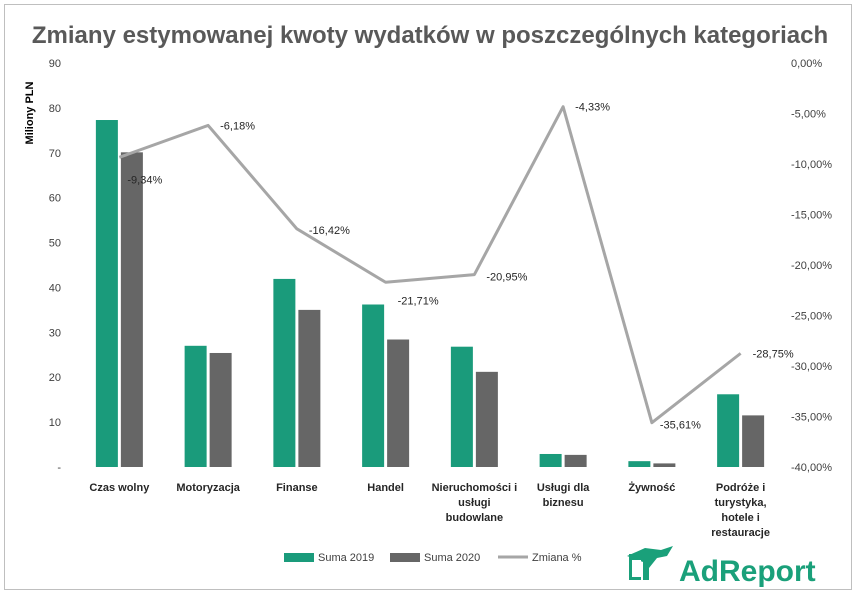 The width and height of the screenshot is (858, 595). Describe the element at coordinates (30, 112) in the screenshot. I see `y-axis-title: Miliony PLN` at that location.